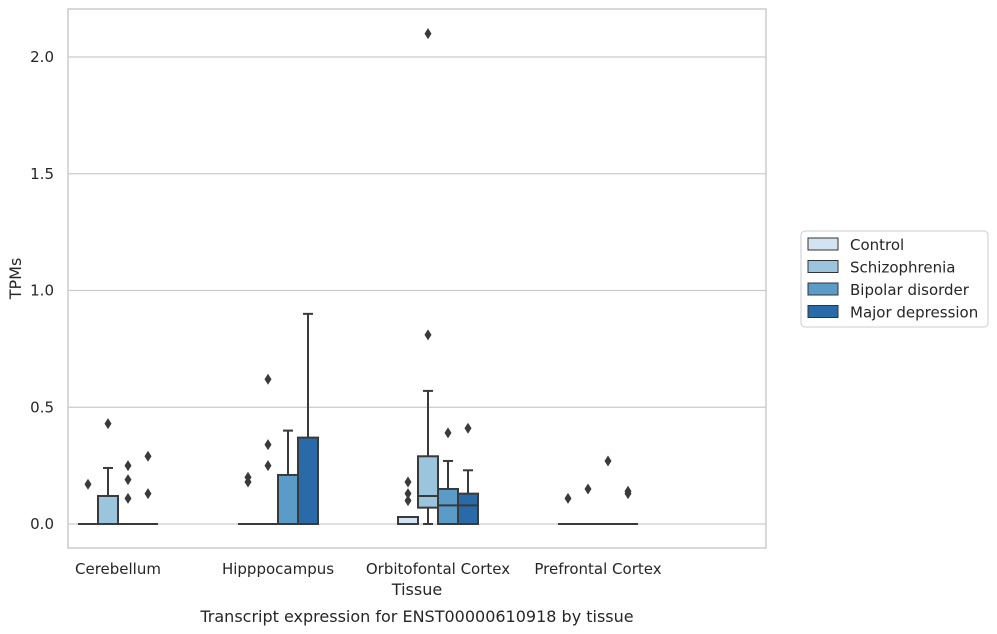 This screenshot has height=634, width=997. I want to click on y-axis-ticks: 0.0 0.5 1.0 1.5 2.0, so click(42, 290).